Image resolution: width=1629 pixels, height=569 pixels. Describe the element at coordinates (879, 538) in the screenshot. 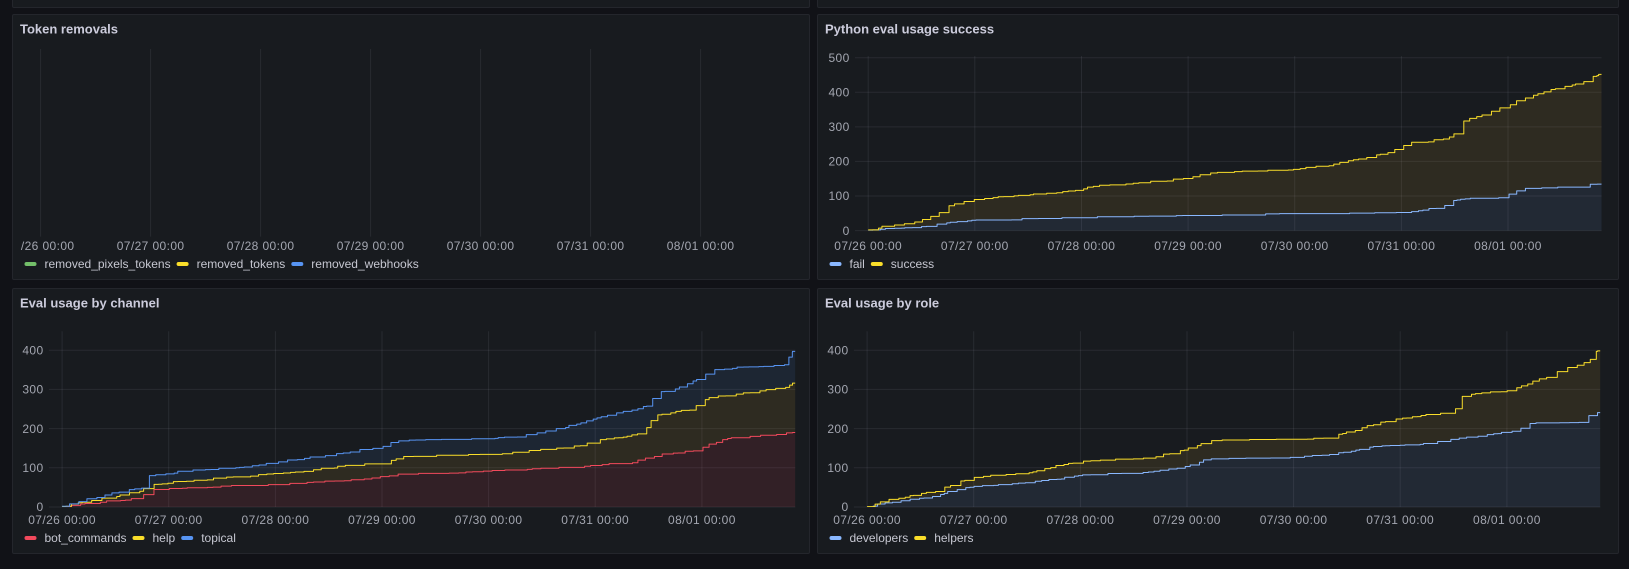

I see `svg-text: developers` at that location.